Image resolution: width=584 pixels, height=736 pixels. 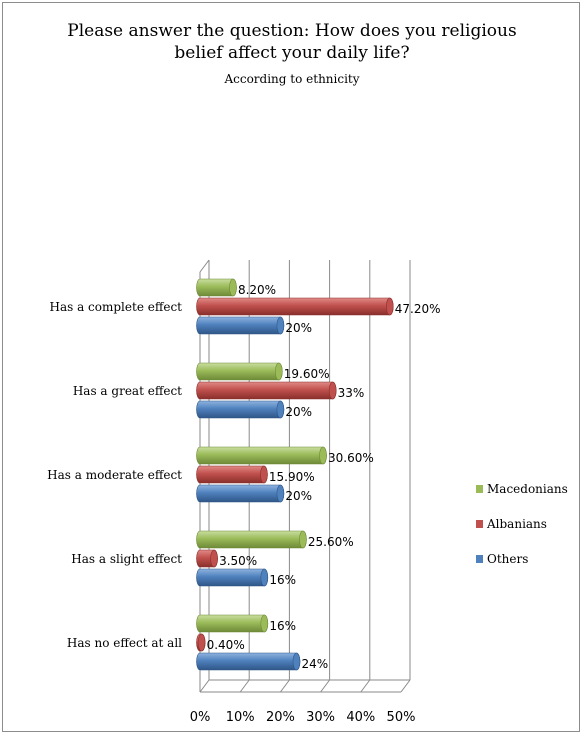 I want to click on data-label: 15.90%, so click(x=292, y=477).